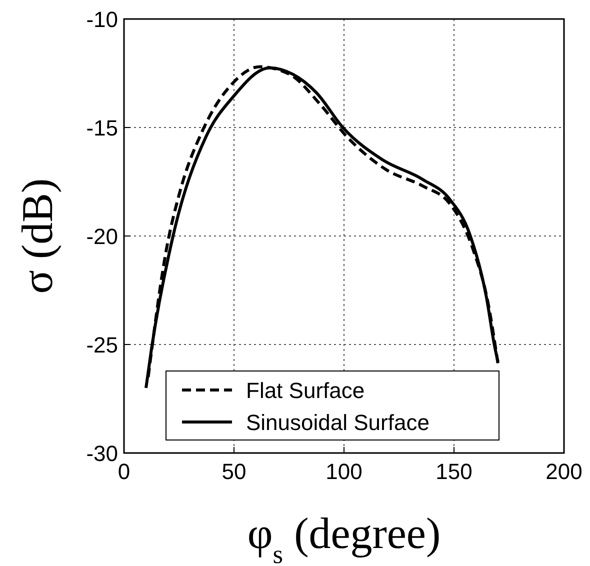  What do you see at coordinates (124, 471) in the screenshot?
I see `x-tick-label: 0` at bounding box center [124, 471].